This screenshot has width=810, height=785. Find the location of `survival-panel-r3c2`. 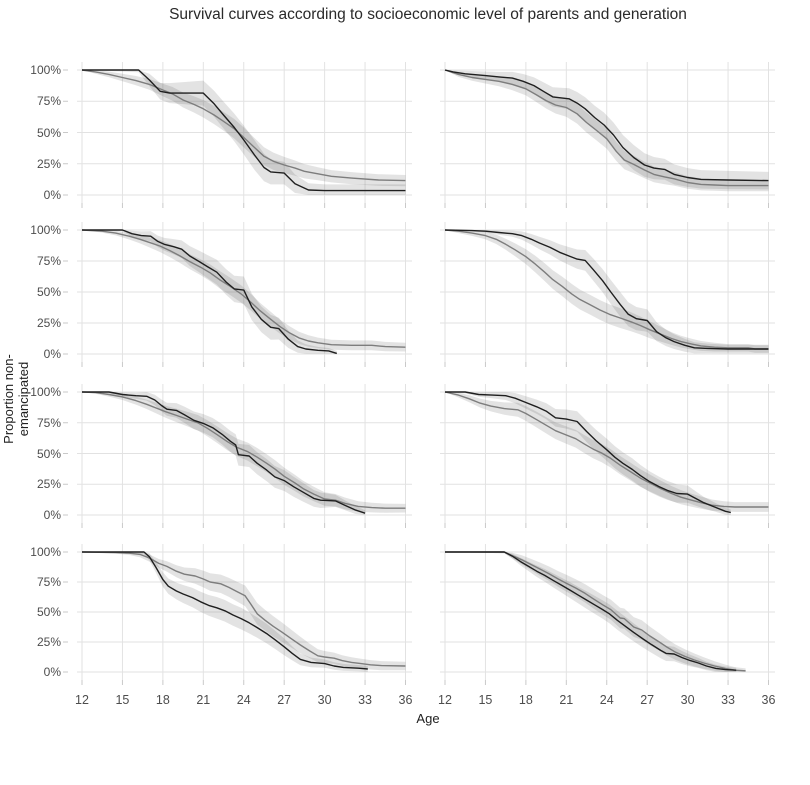

survival-panel-r3c2 is located at coordinates (607, 456).